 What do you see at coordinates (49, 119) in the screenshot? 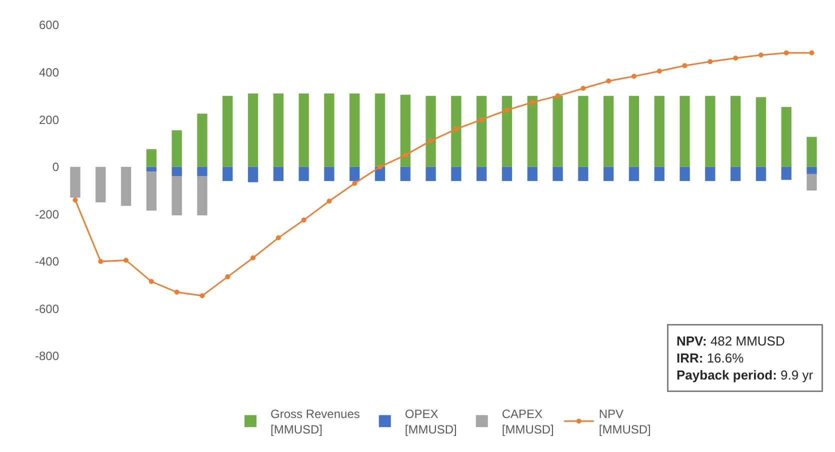
I see `y-tick-label: 200` at bounding box center [49, 119].